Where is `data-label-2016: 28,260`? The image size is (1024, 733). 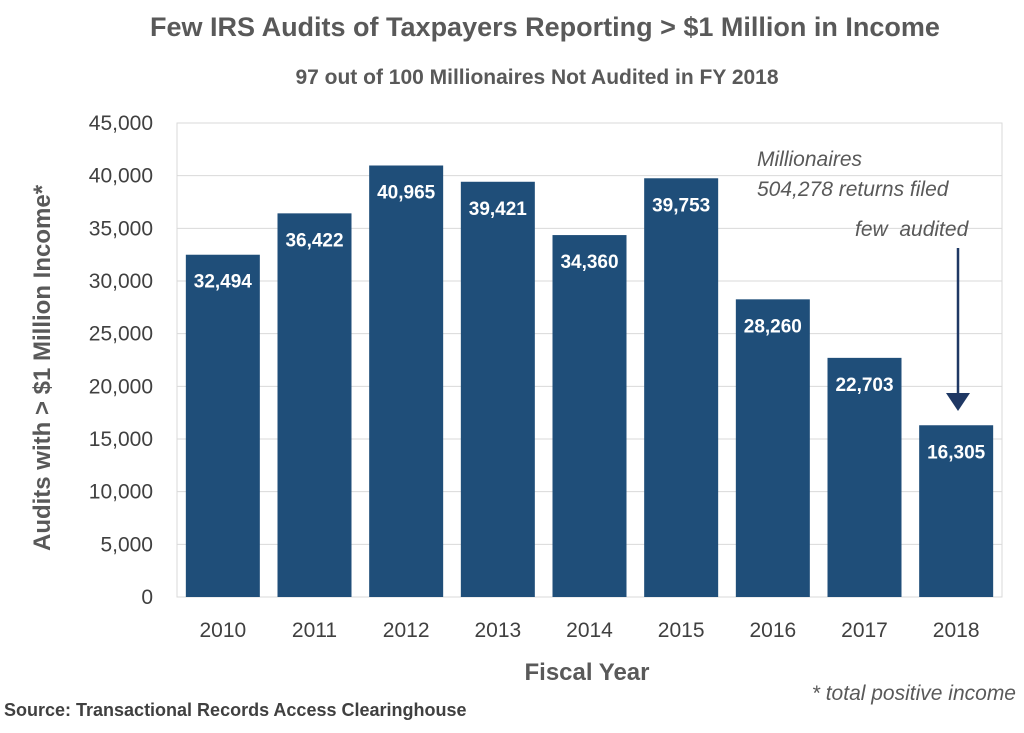 data-label-2016: 28,260 is located at coordinates (773, 326).